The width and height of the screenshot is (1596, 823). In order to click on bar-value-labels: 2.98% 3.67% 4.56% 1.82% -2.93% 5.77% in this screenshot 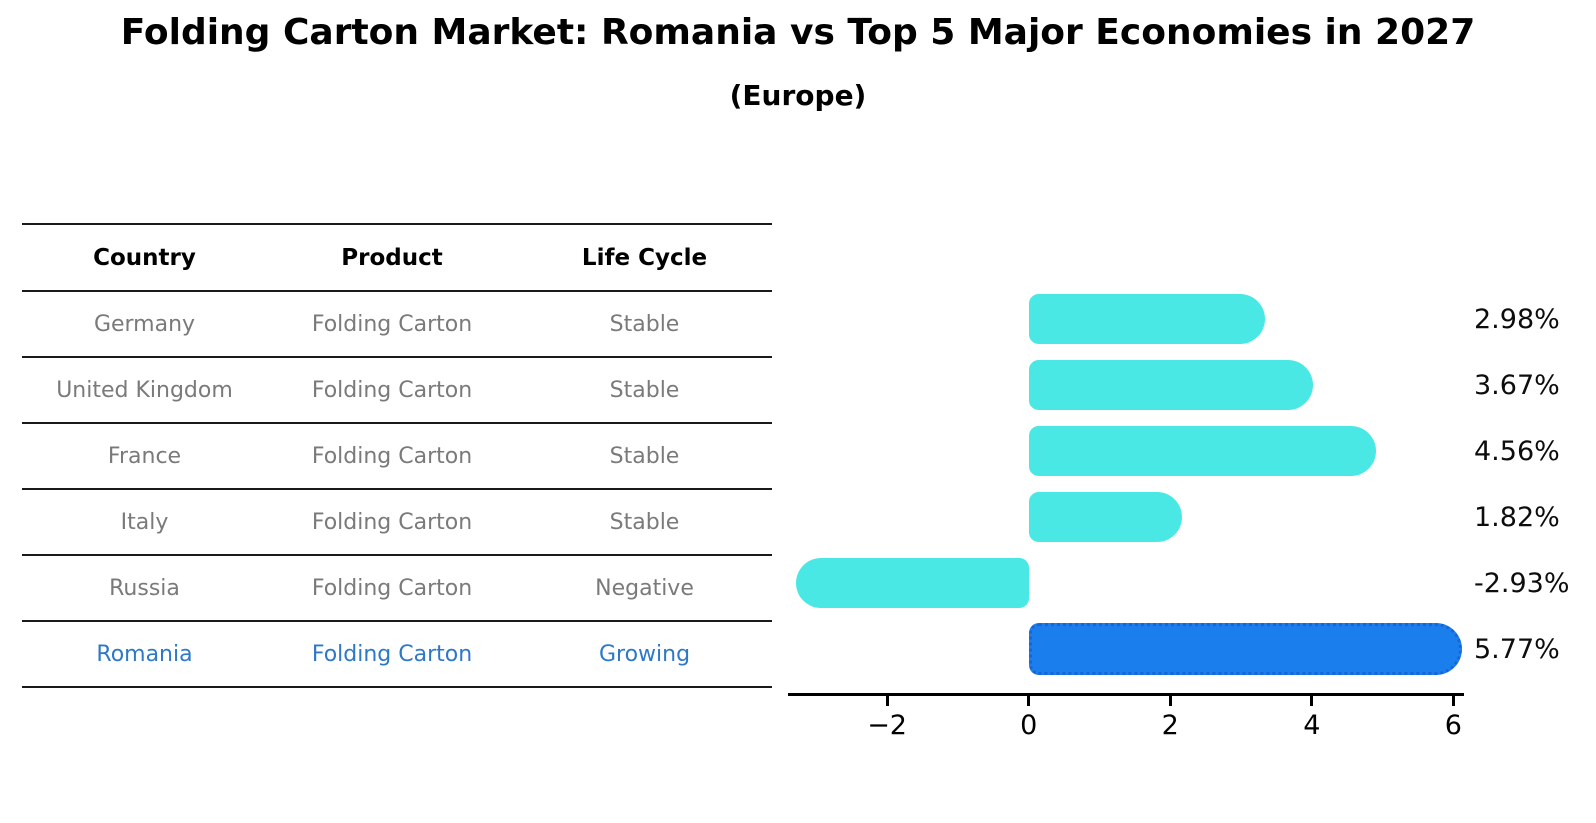, I will do `click(1534, 484)`.